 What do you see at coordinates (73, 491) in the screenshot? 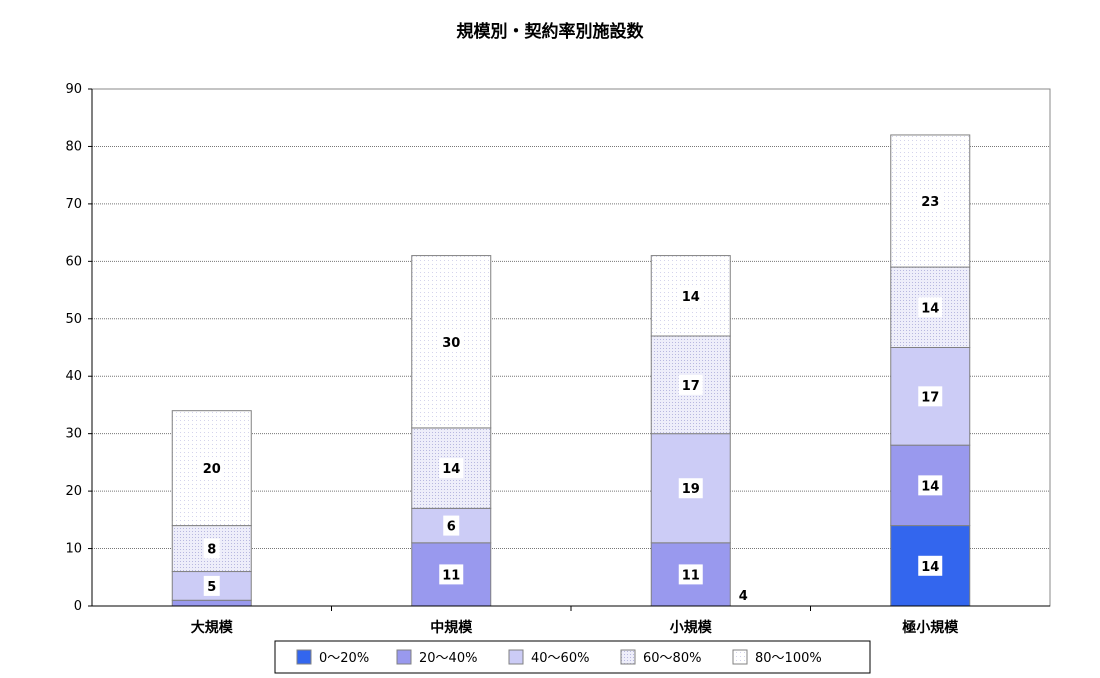
I see `y-tick-label: 20` at bounding box center [73, 491].